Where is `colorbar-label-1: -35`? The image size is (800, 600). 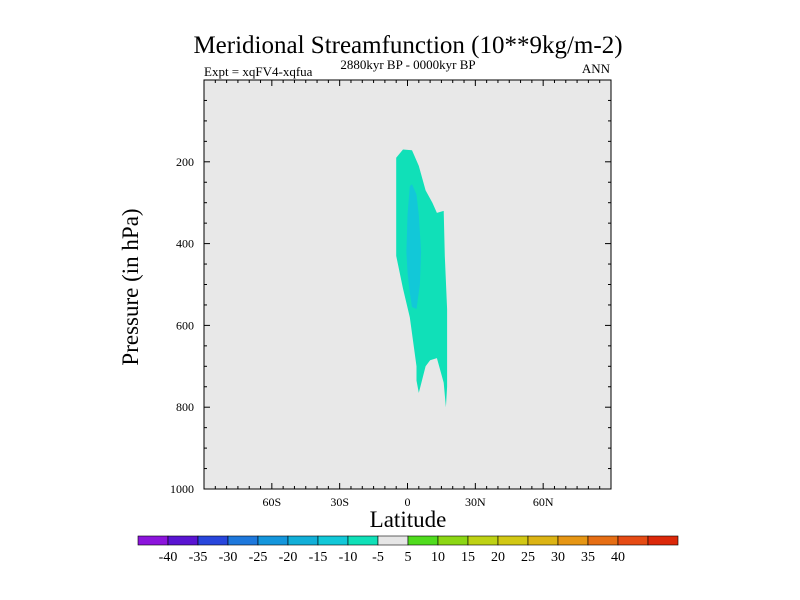
colorbar-label-1: -35 is located at coordinates (198, 557).